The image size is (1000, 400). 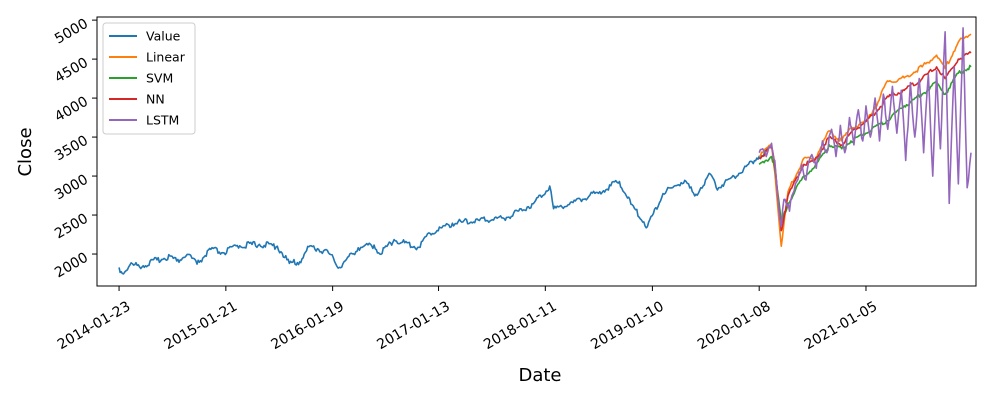 I want to click on x-axis-label: Date, so click(x=539, y=375).